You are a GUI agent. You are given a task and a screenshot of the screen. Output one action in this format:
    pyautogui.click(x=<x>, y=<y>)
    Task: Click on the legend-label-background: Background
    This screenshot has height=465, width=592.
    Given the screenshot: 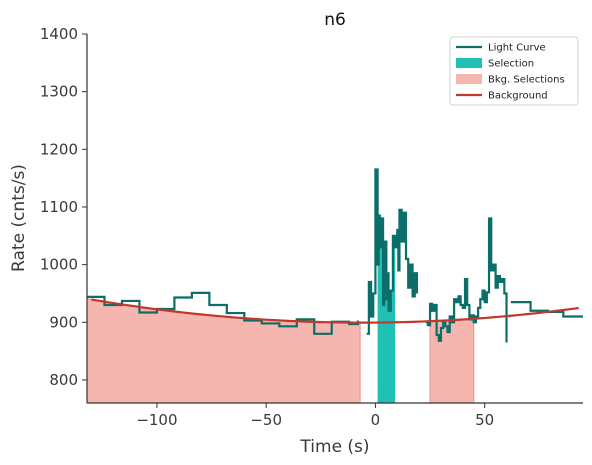 What is the action you would take?
    pyautogui.click(x=518, y=96)
    